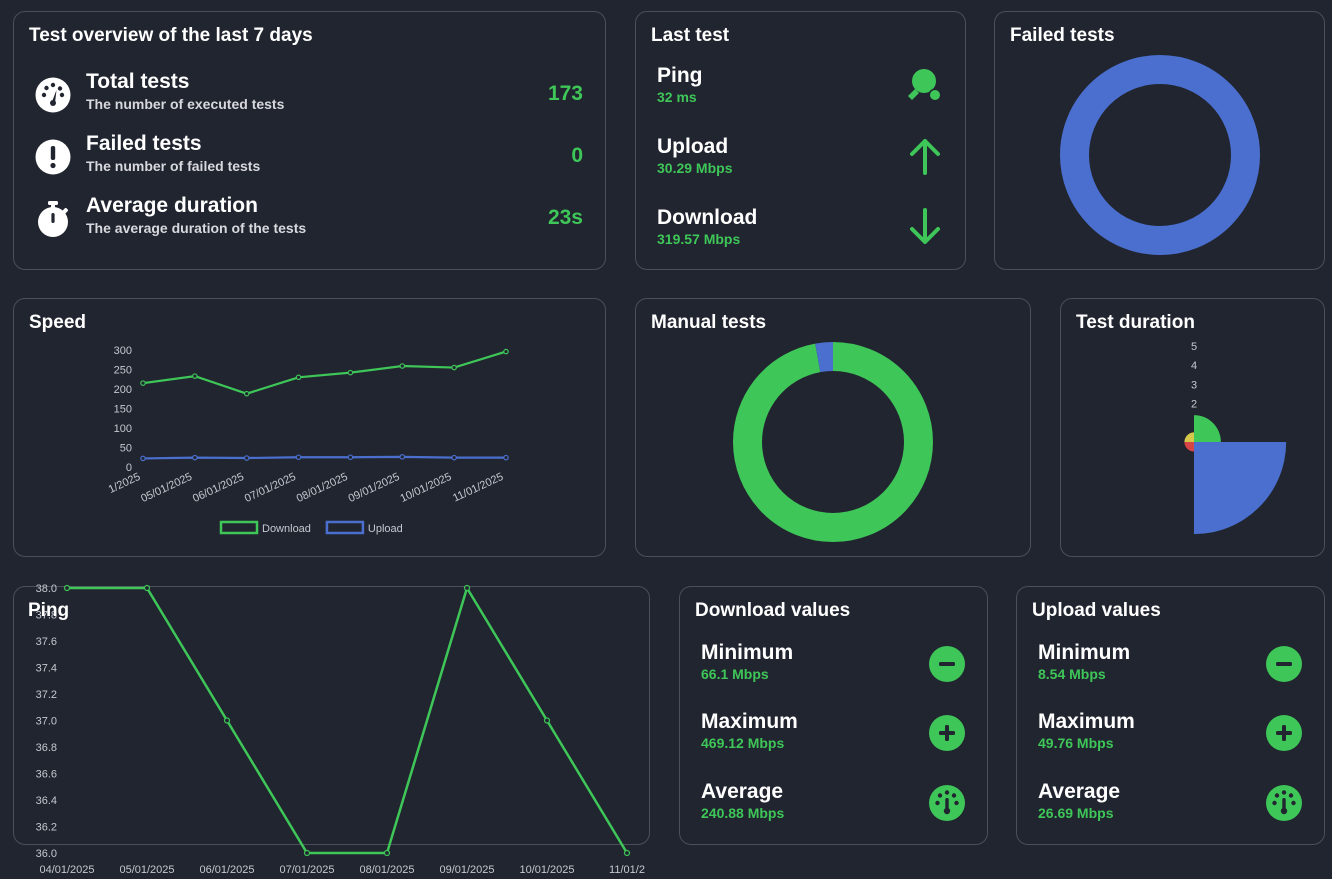 The image size is (1332, 879). I want to click on legend-label-download: Download, so click(286, 529).